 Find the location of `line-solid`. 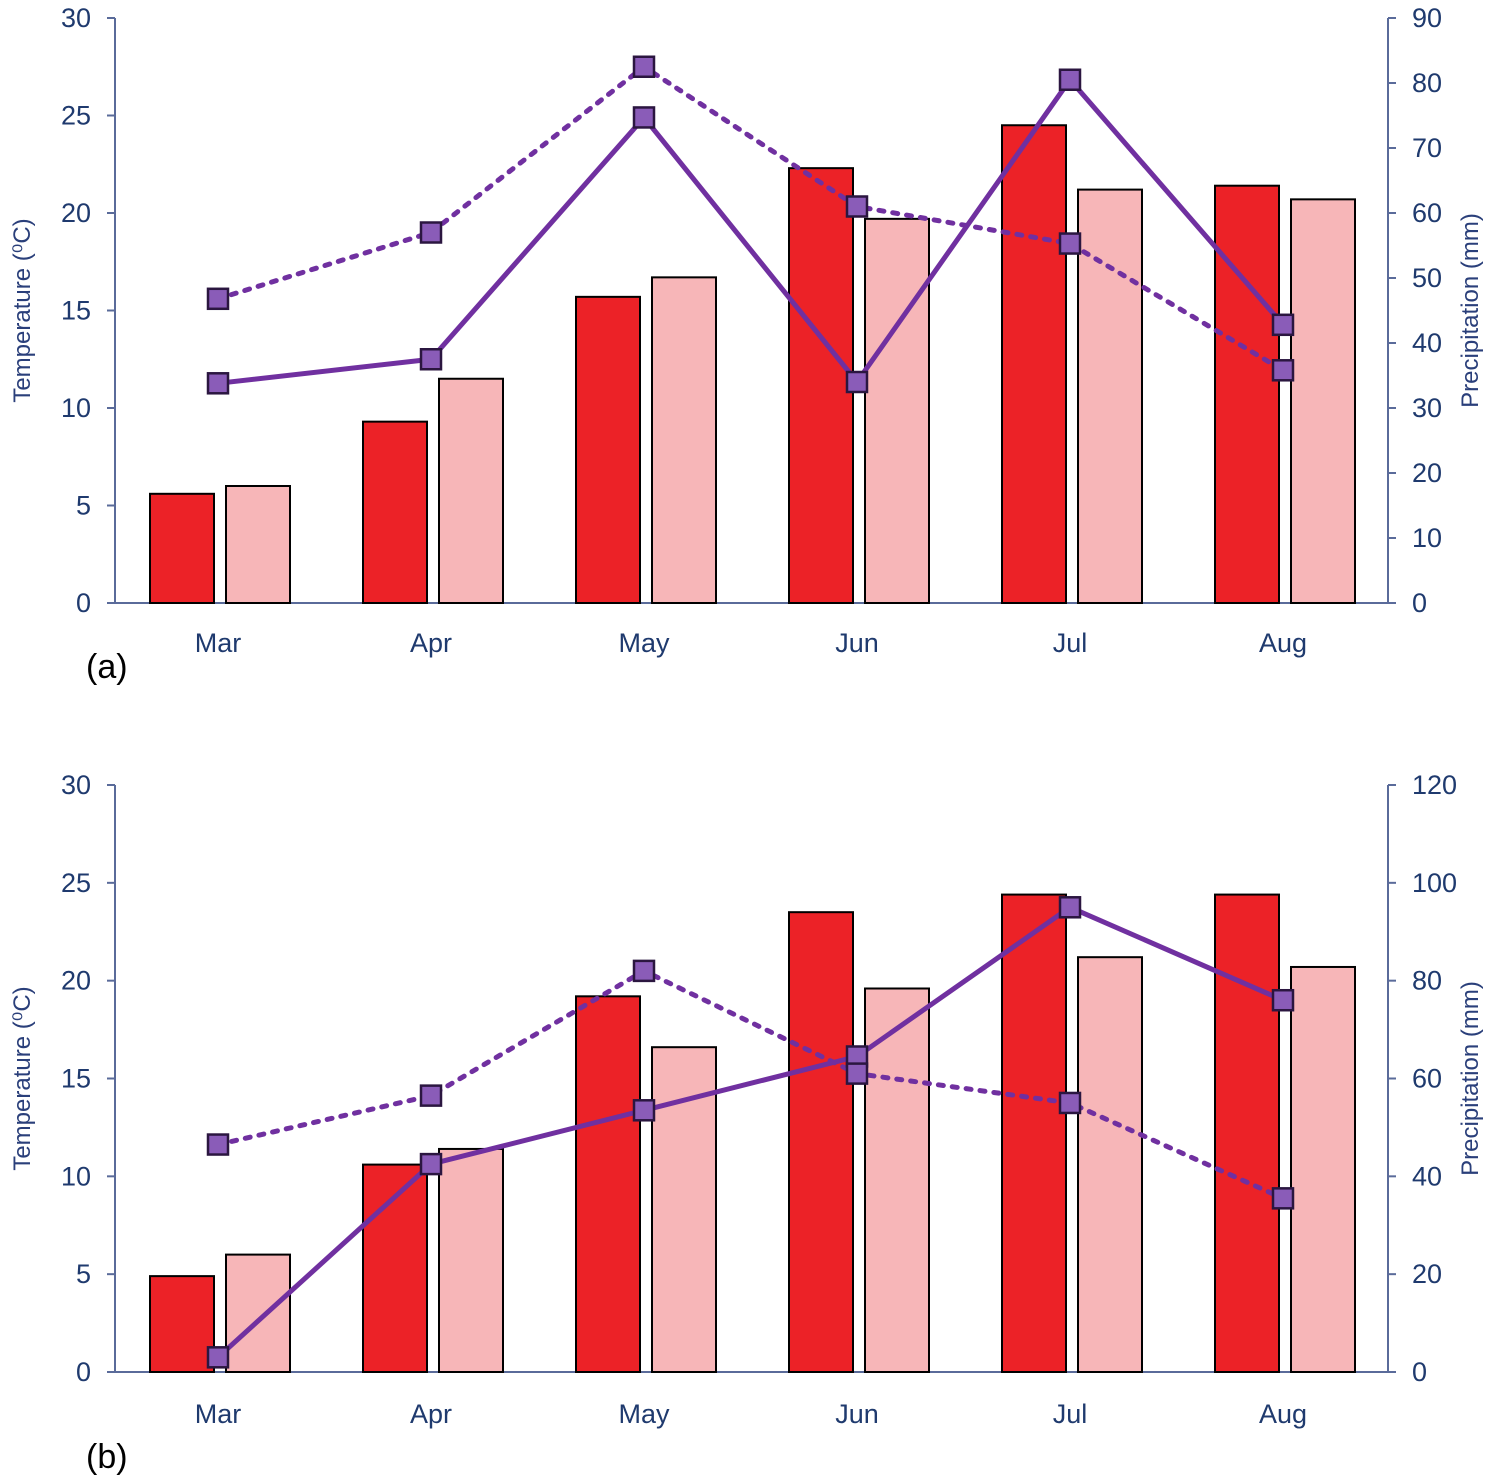

line-solid is located at coordinates (751, 231).